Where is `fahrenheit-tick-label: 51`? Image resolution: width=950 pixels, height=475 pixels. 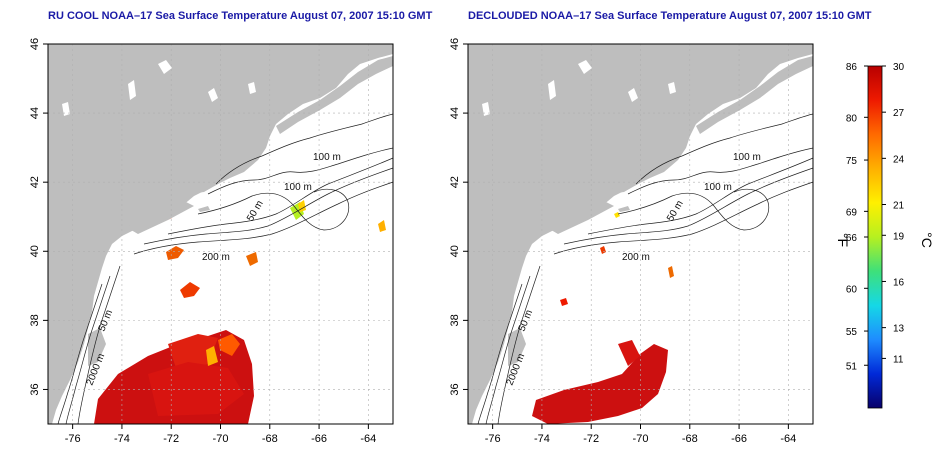 fahrenheit-tick-label: 51 is located at coordinates (852, 366).